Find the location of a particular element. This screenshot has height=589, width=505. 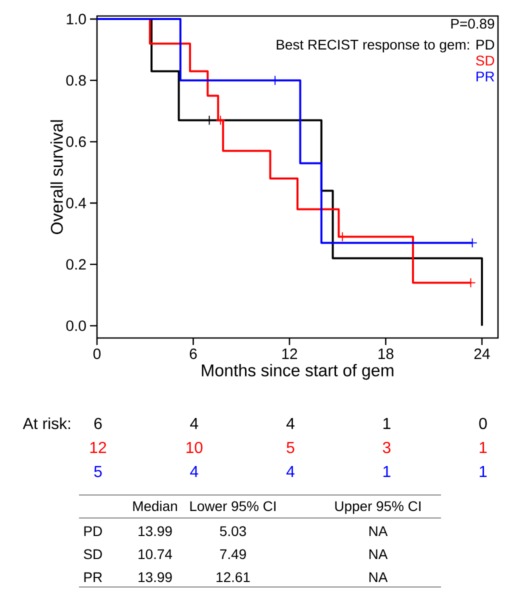

text: 10 is located at coordinates (194, 448).